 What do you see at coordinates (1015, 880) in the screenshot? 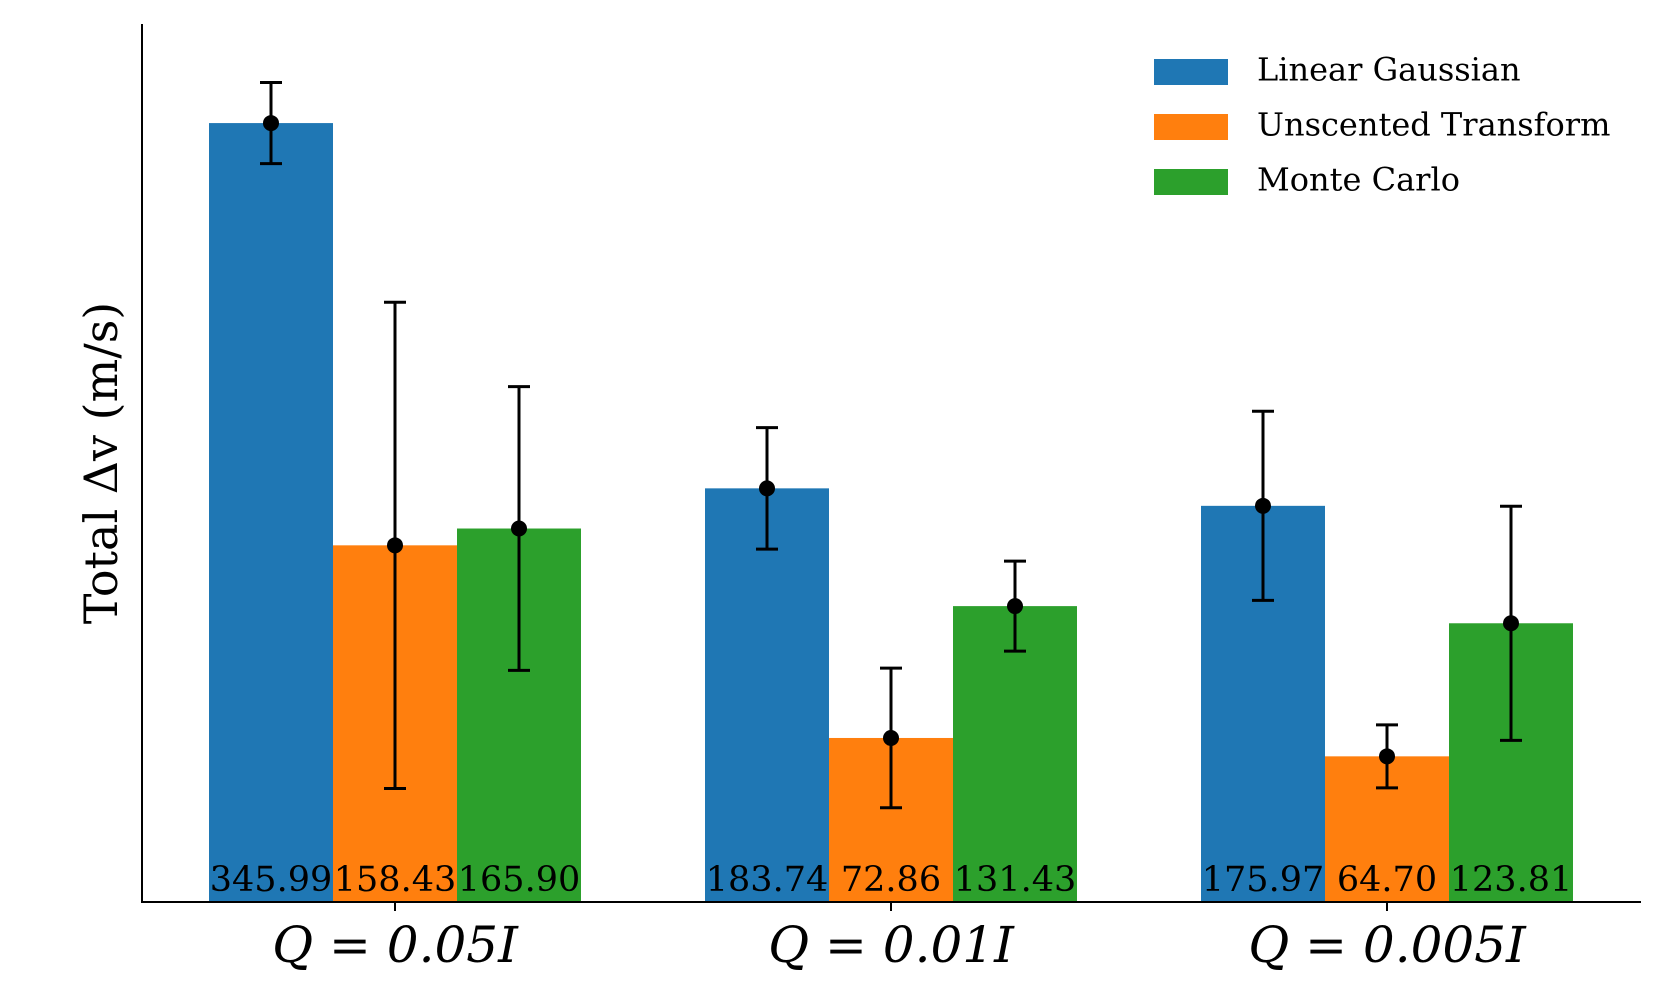
I see `value-label: 131.43` at bounding box center [1015, 880].